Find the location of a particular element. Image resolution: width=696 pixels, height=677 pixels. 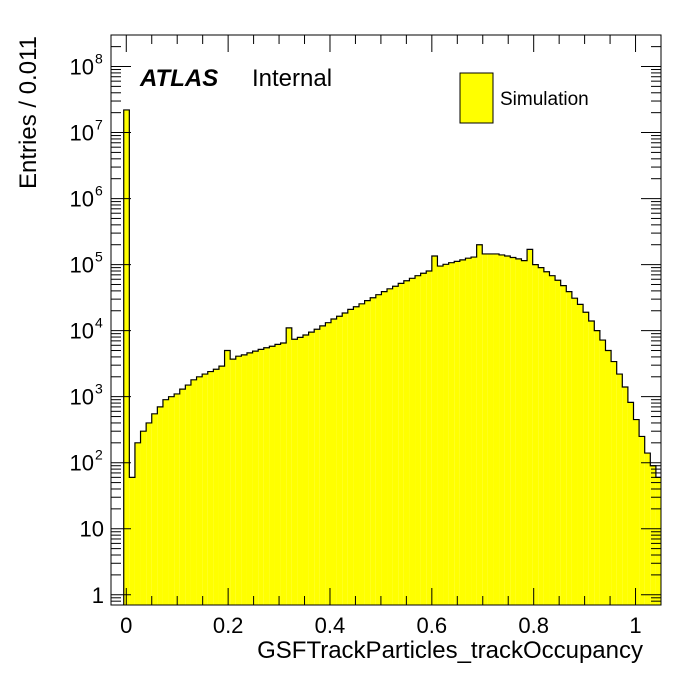

y-tick-exponent: 4 is located at coordinates (99, 323).